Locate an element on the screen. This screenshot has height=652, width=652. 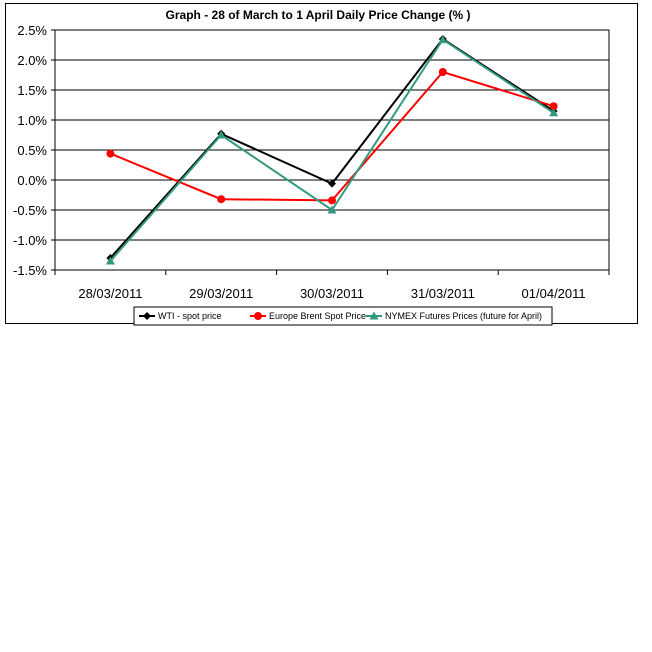
series-group is located at coordinates (332, 136).